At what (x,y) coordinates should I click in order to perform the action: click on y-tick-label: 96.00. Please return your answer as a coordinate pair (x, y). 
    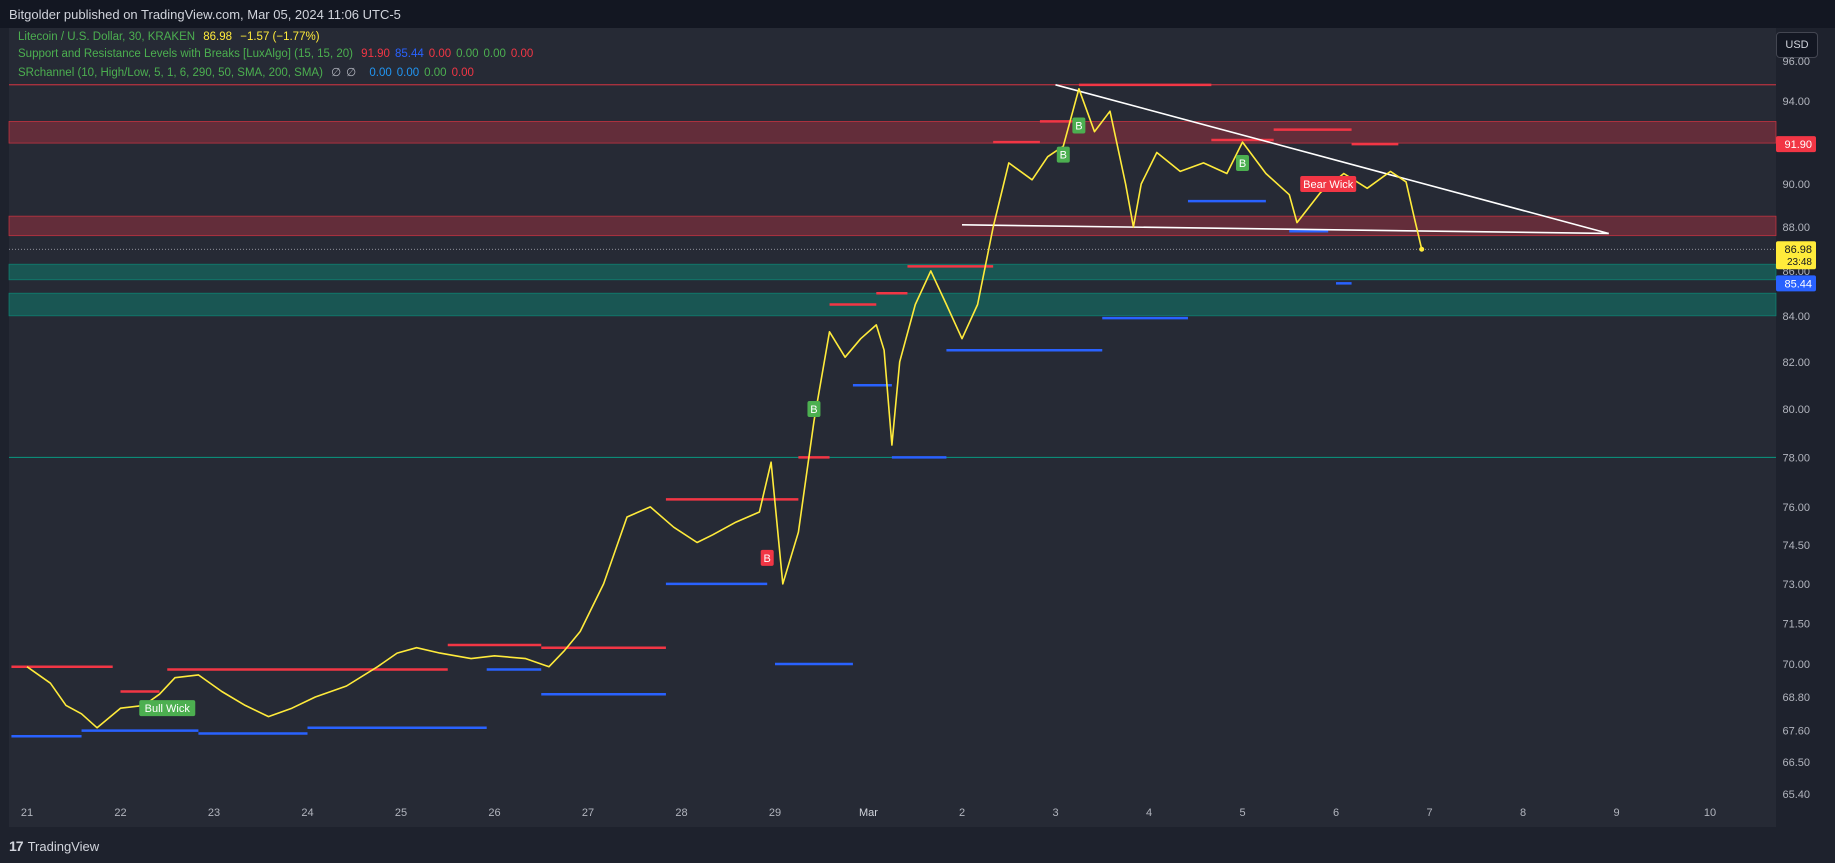
    Looking at the image, I should click on (1796, 62).